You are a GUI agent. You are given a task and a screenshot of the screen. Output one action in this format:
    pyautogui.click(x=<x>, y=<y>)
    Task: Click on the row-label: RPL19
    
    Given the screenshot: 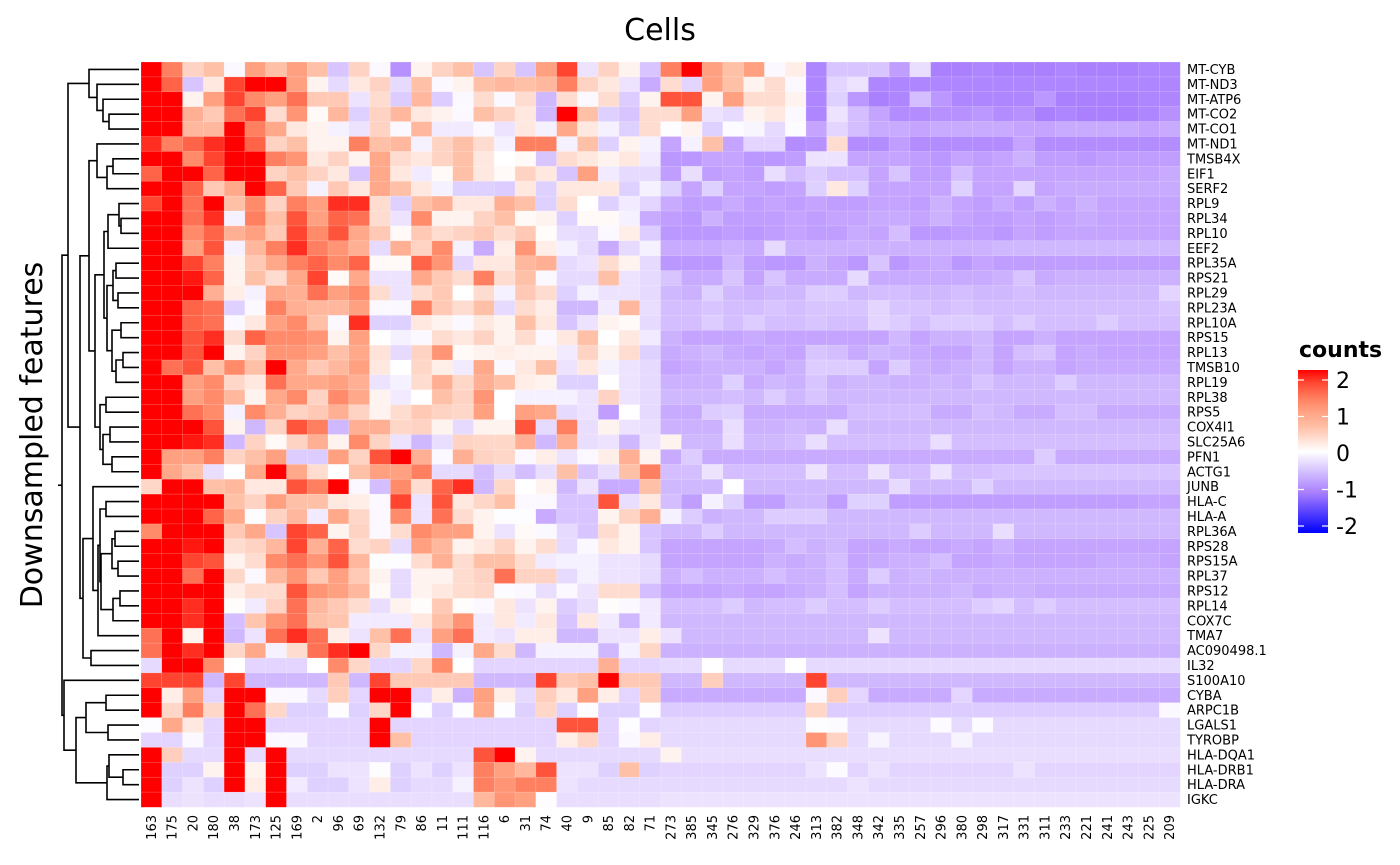 What is the action you would take?
    pyautogui.click(x=1207, y=383)
    